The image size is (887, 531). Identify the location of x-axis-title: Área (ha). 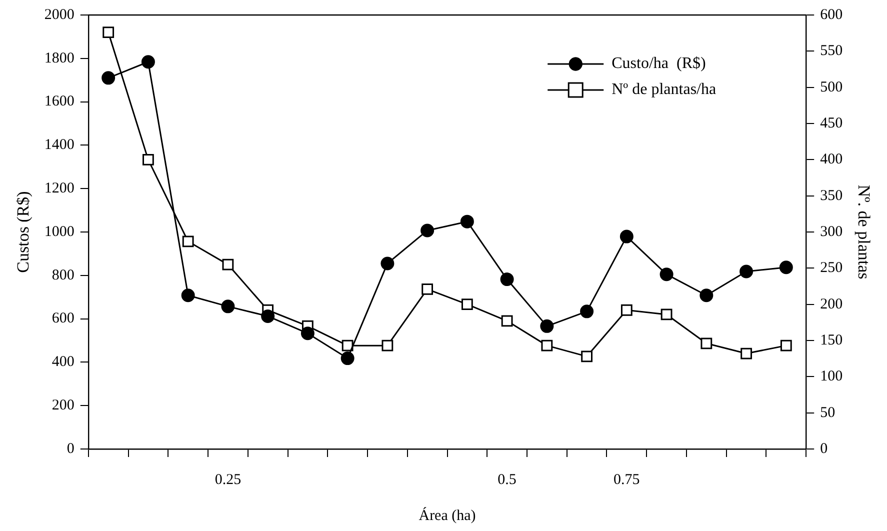
(447, 515).